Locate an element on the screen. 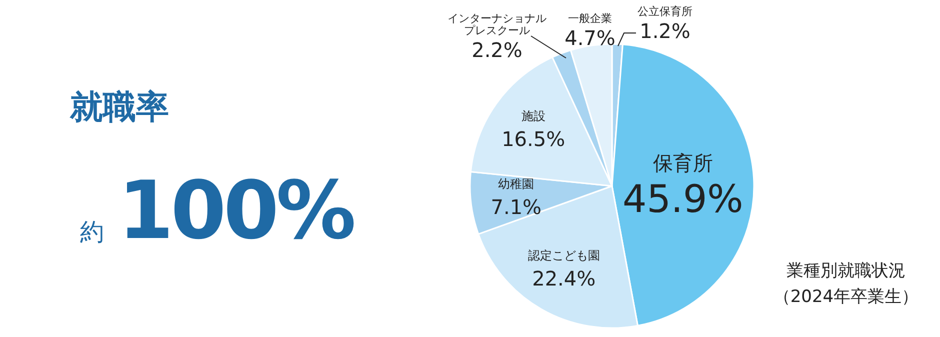  text: 就職率 is located at coordinates (119, 106).